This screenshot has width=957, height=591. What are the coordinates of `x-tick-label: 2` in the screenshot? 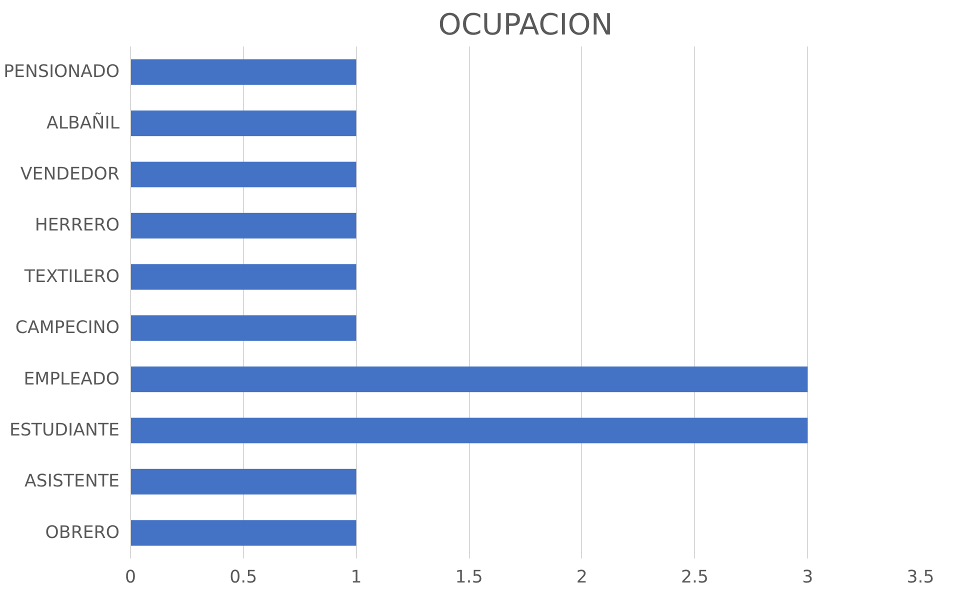 It's located at (582, 578).